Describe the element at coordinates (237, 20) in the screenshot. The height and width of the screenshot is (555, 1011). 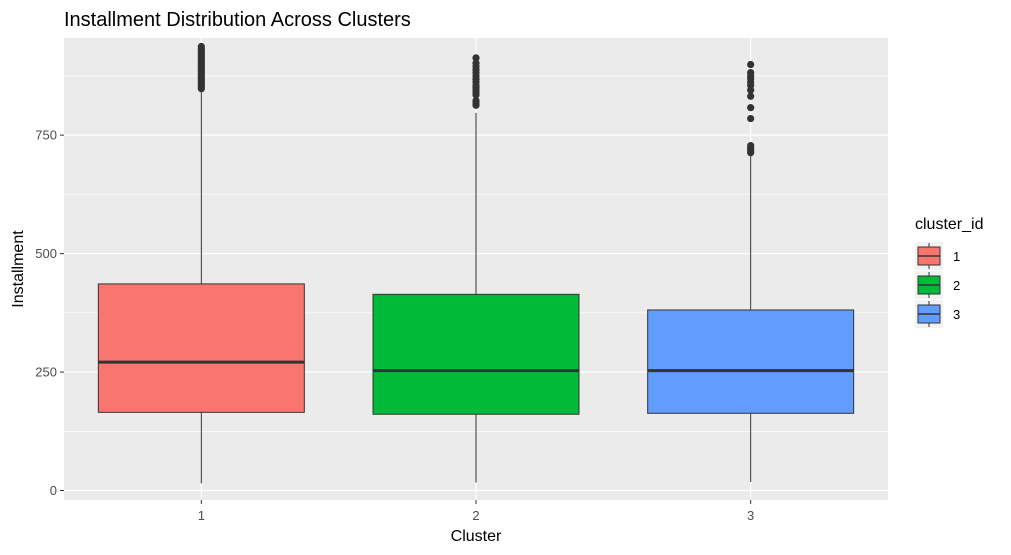
I see `chart-title: Installment Distribution Across Clusters` at that location.